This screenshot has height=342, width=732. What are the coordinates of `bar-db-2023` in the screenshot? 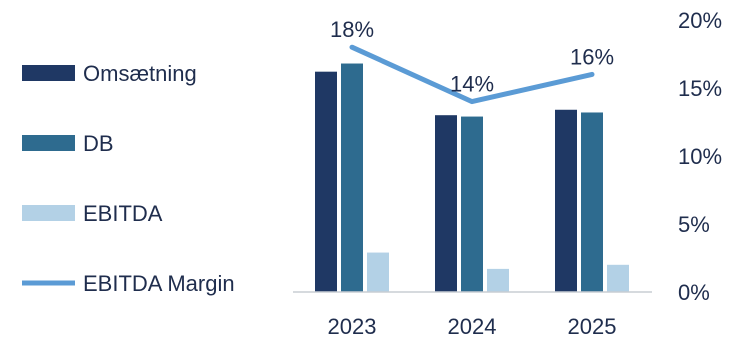 It's located at (352, 177).